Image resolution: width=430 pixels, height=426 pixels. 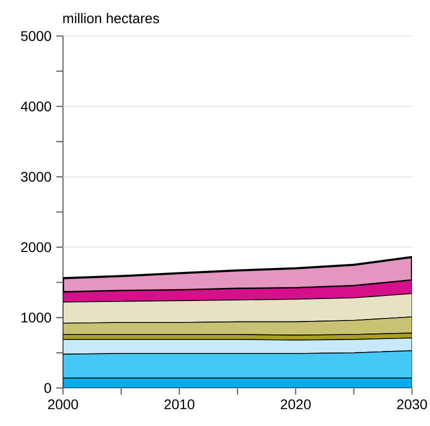 What do you see at coordinates (63, 404) in the screenshot?
I see `x-tick-label: 2000` at bounding box center [63, 404].